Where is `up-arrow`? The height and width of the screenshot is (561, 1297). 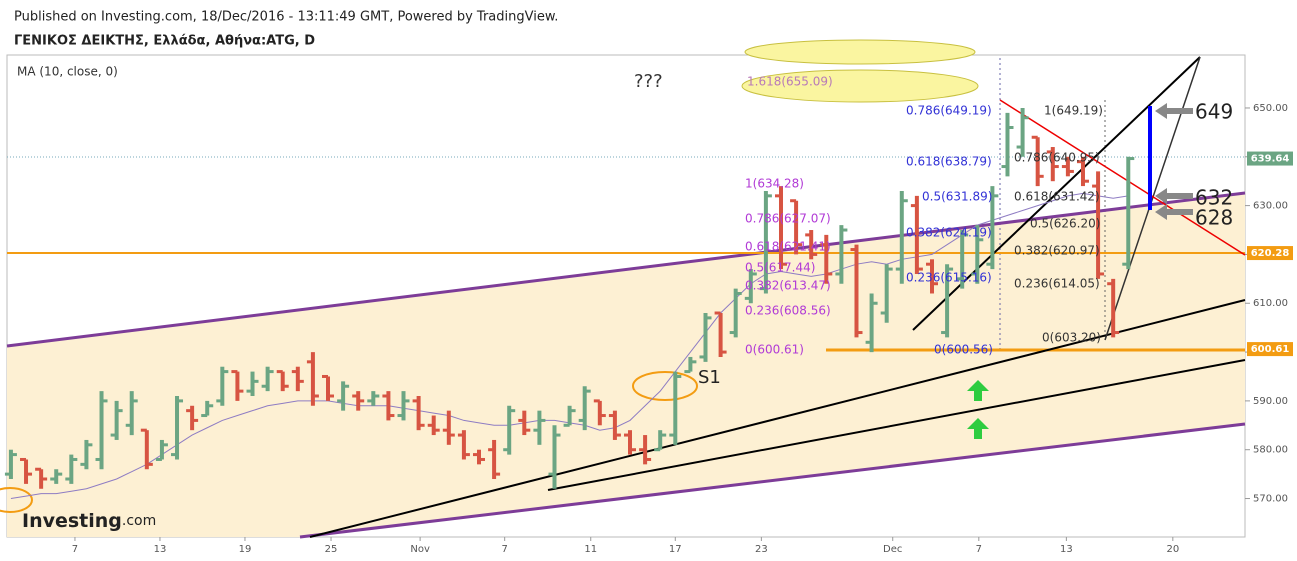
up-arrow is located at coordinates (978, 428).